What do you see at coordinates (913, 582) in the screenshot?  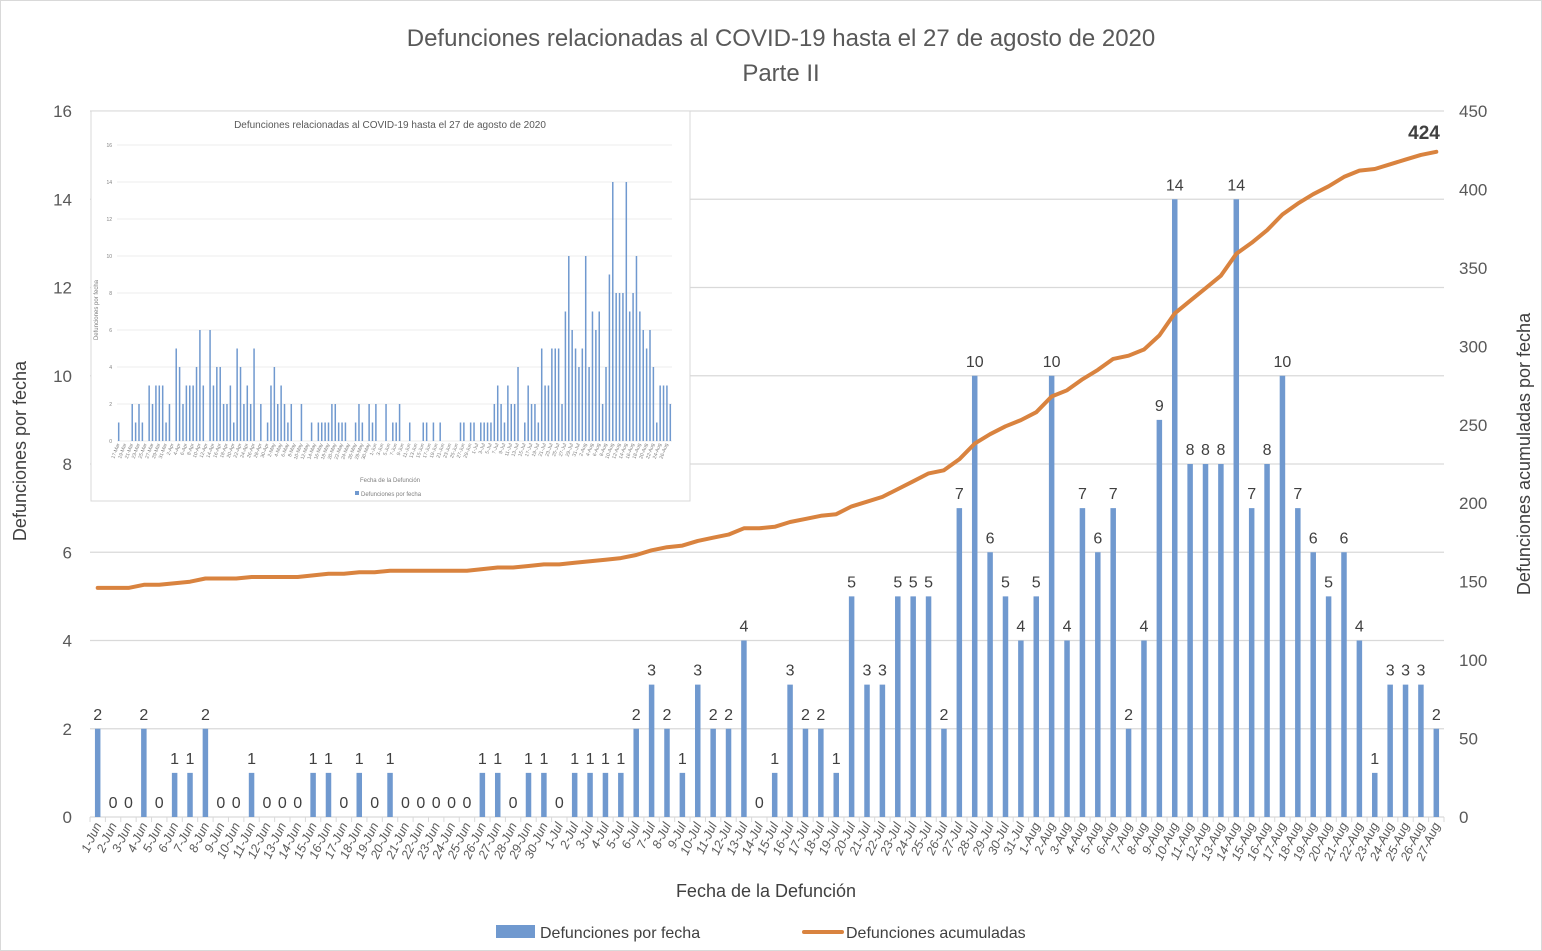 I see `bar-data-label: 5` at bounding box center [913, 582].